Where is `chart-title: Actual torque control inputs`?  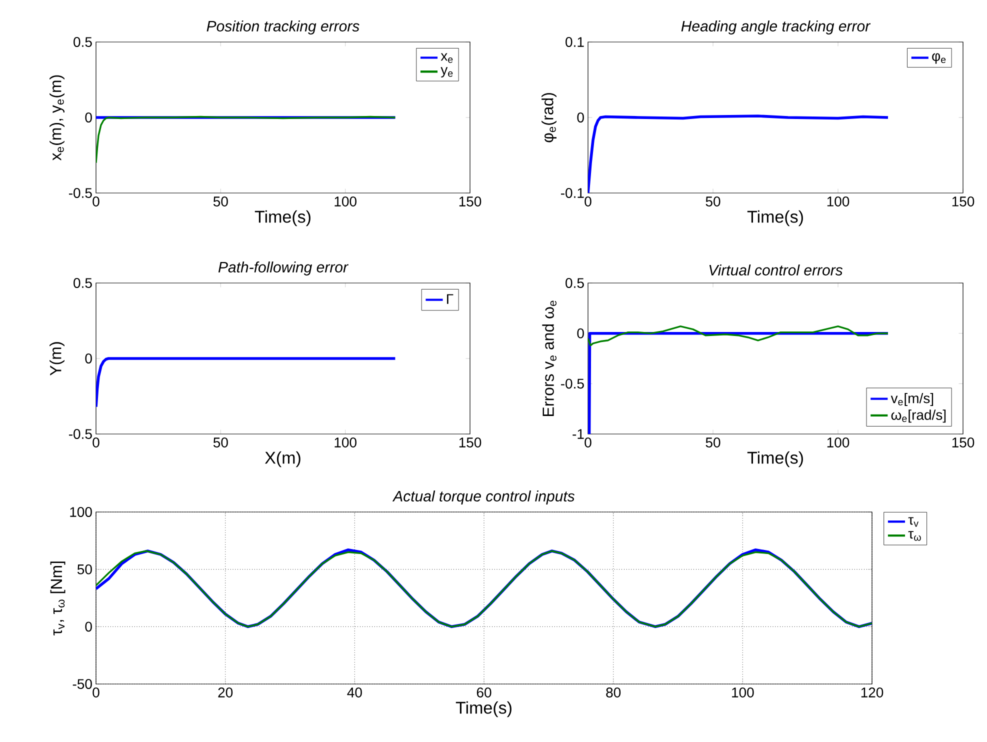
chart-title: Actual torque control inputs is located at coordinates (483, 497).